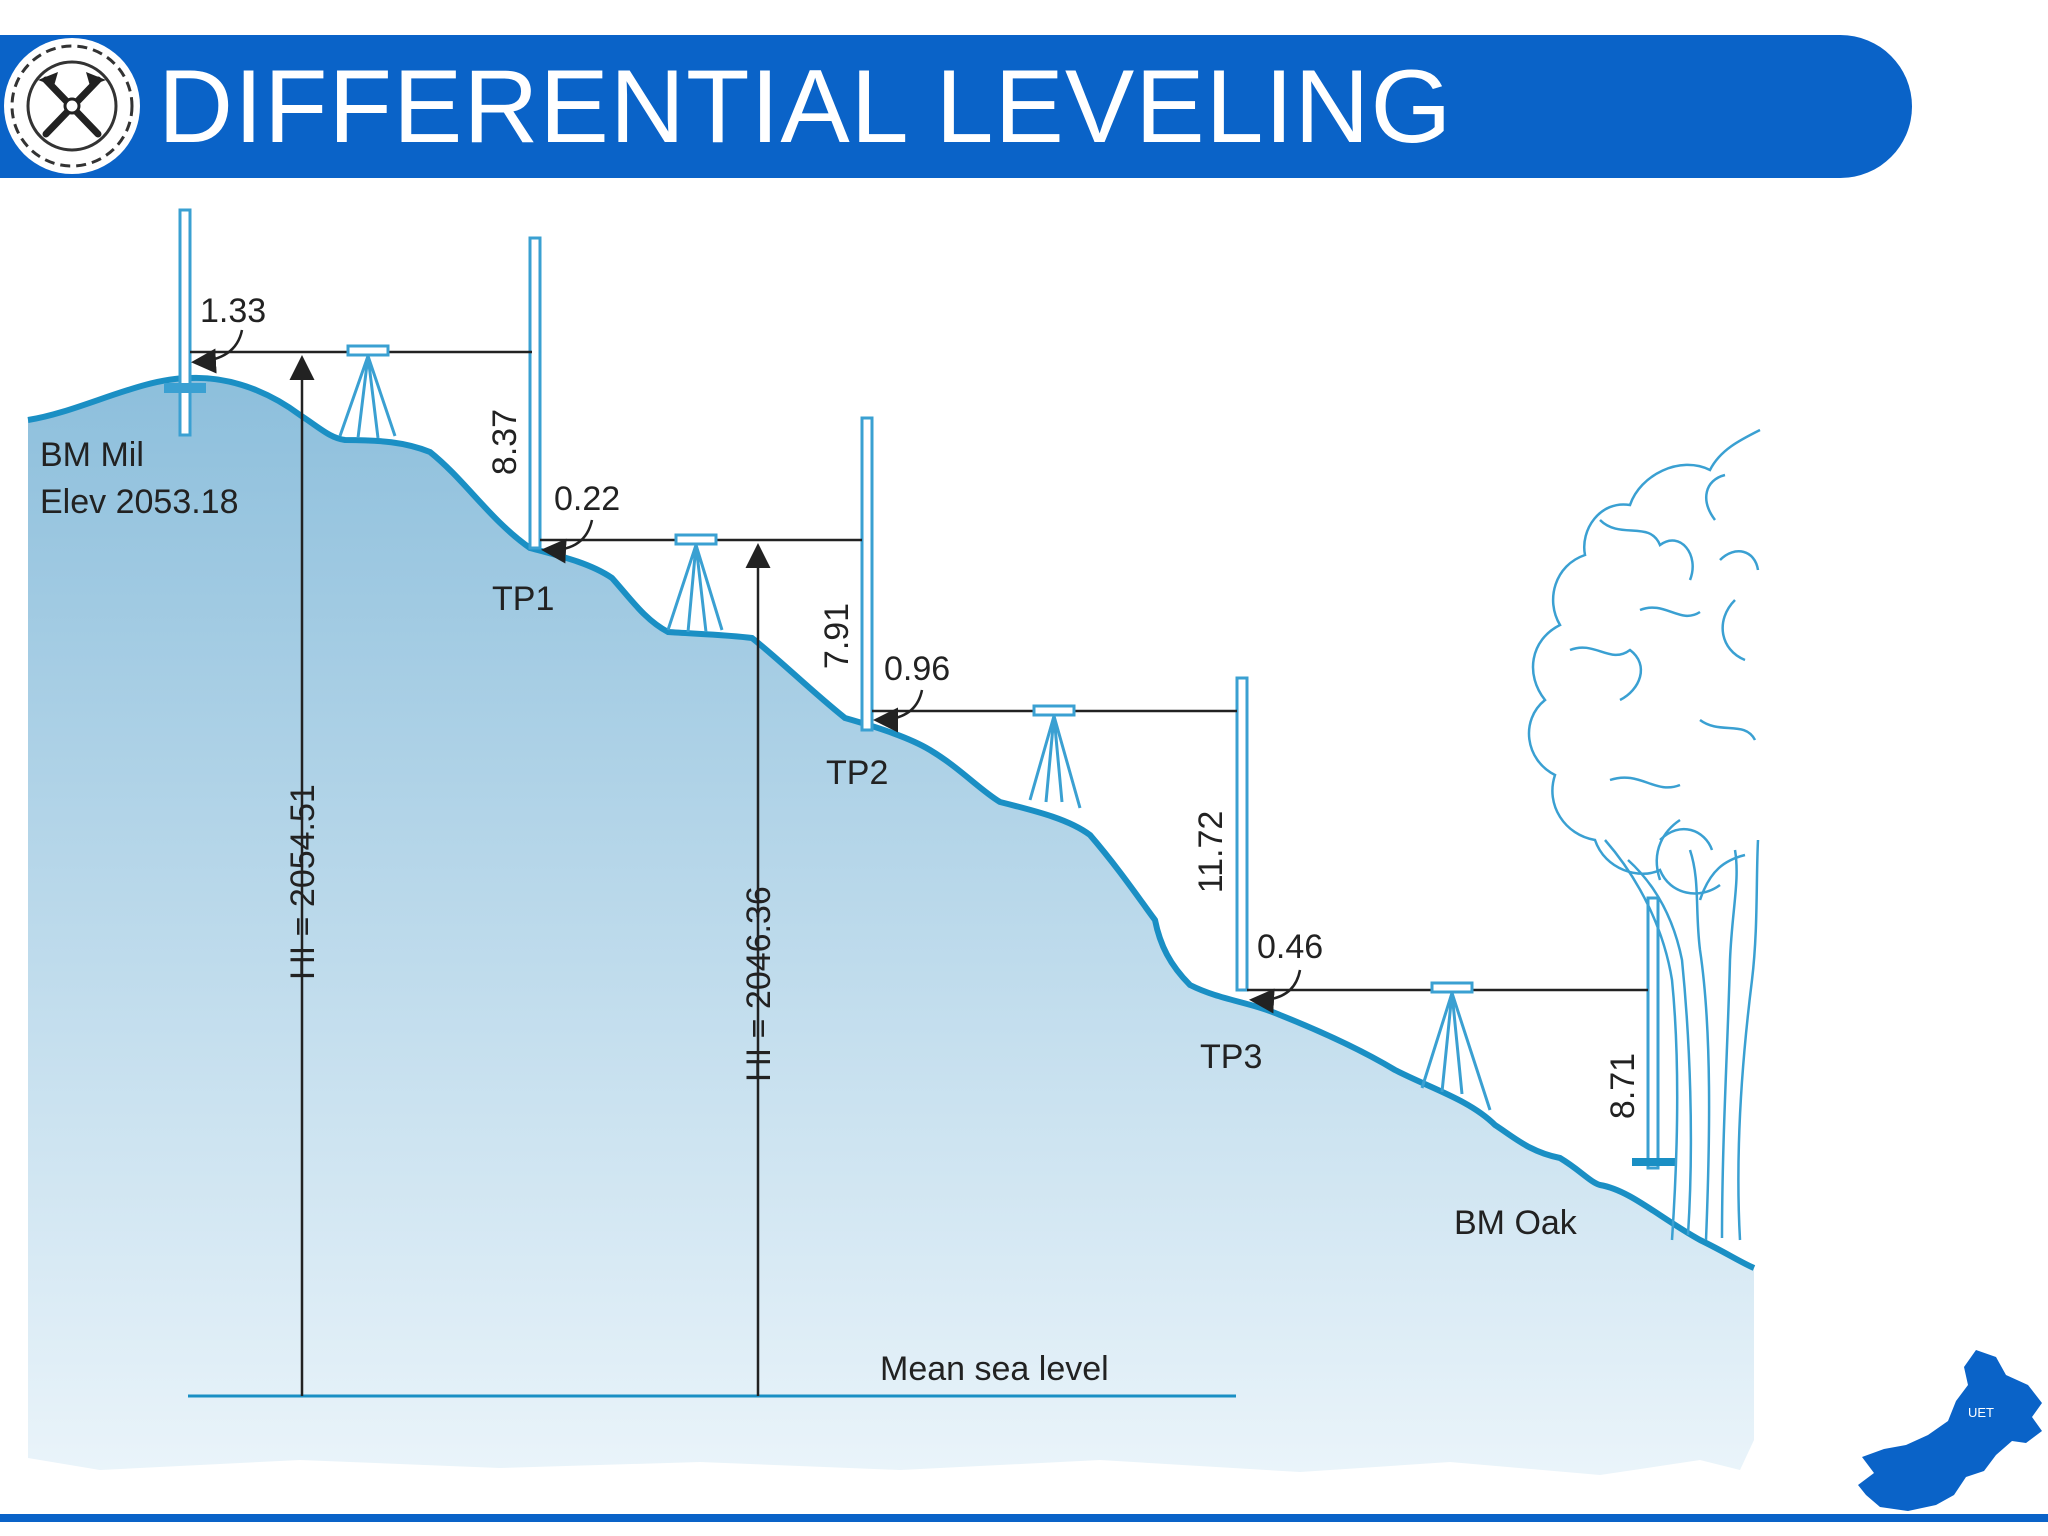 The height and width of the screenshot is (1536, 2048). What do you see at coordinates (233, 311) in the screenshot?
I see `backsight-reading: 1.33` at bounding box center [233, 311].